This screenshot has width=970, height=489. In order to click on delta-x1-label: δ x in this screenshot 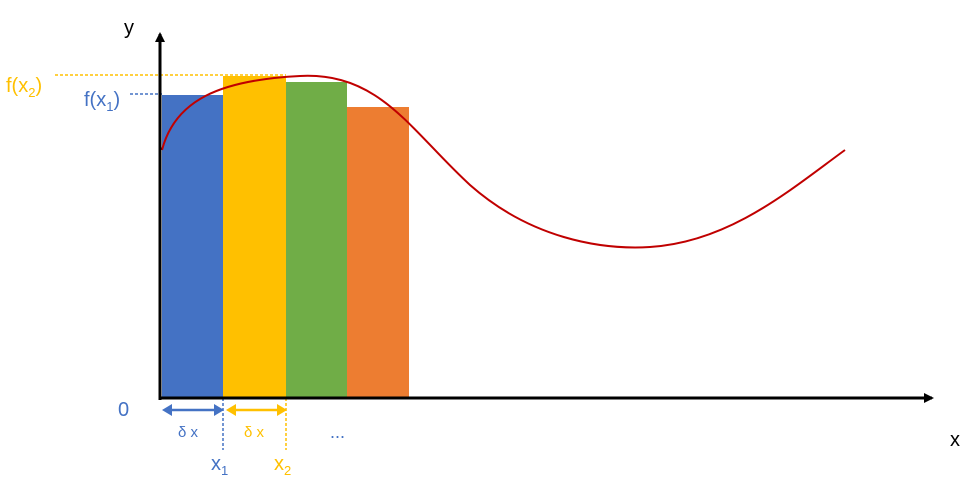, I will do `click(188, 432)`.